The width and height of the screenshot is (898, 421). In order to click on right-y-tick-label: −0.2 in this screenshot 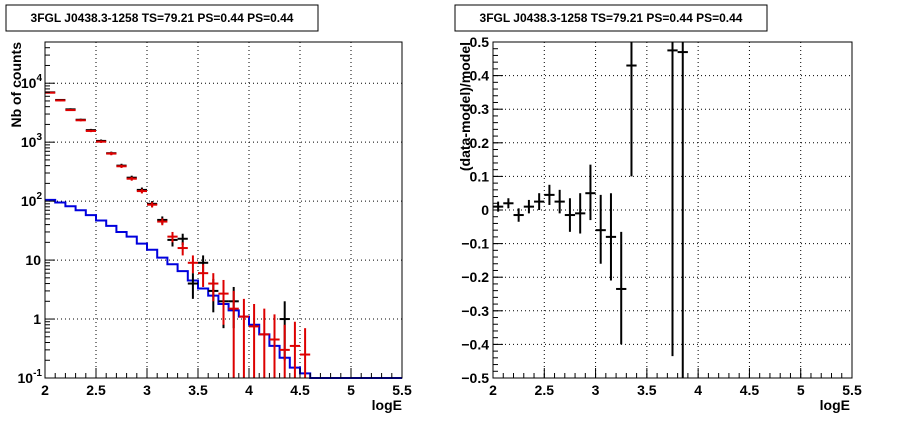, I will do `click(475, 277)`.